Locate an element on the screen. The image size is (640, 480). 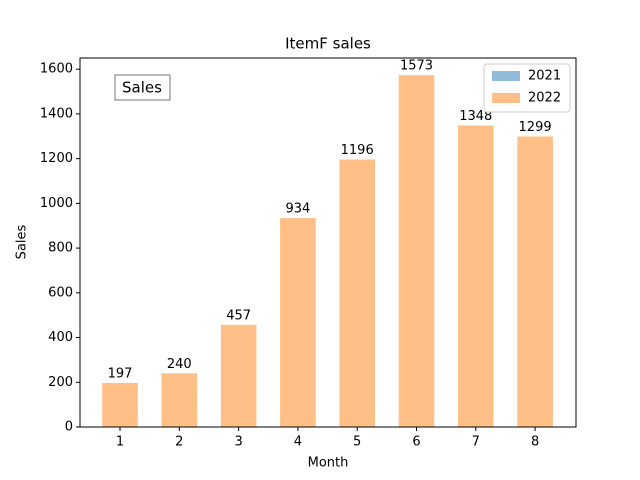
data-label: 240 is located at coordinates (179, 364).